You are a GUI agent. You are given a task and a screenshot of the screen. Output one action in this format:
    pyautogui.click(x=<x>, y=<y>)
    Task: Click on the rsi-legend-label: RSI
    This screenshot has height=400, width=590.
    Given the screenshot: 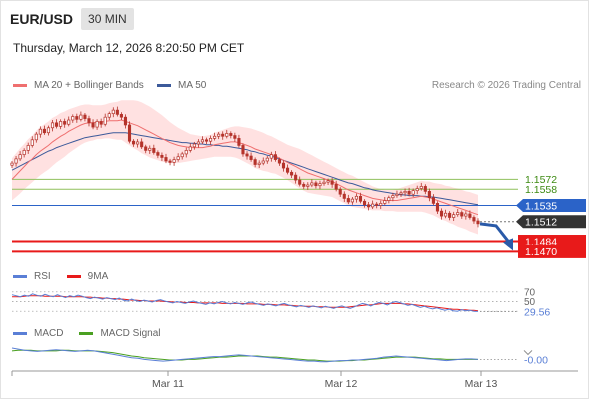 What is the action you would take?
    pyautogui.click(x=42, y=276)
    